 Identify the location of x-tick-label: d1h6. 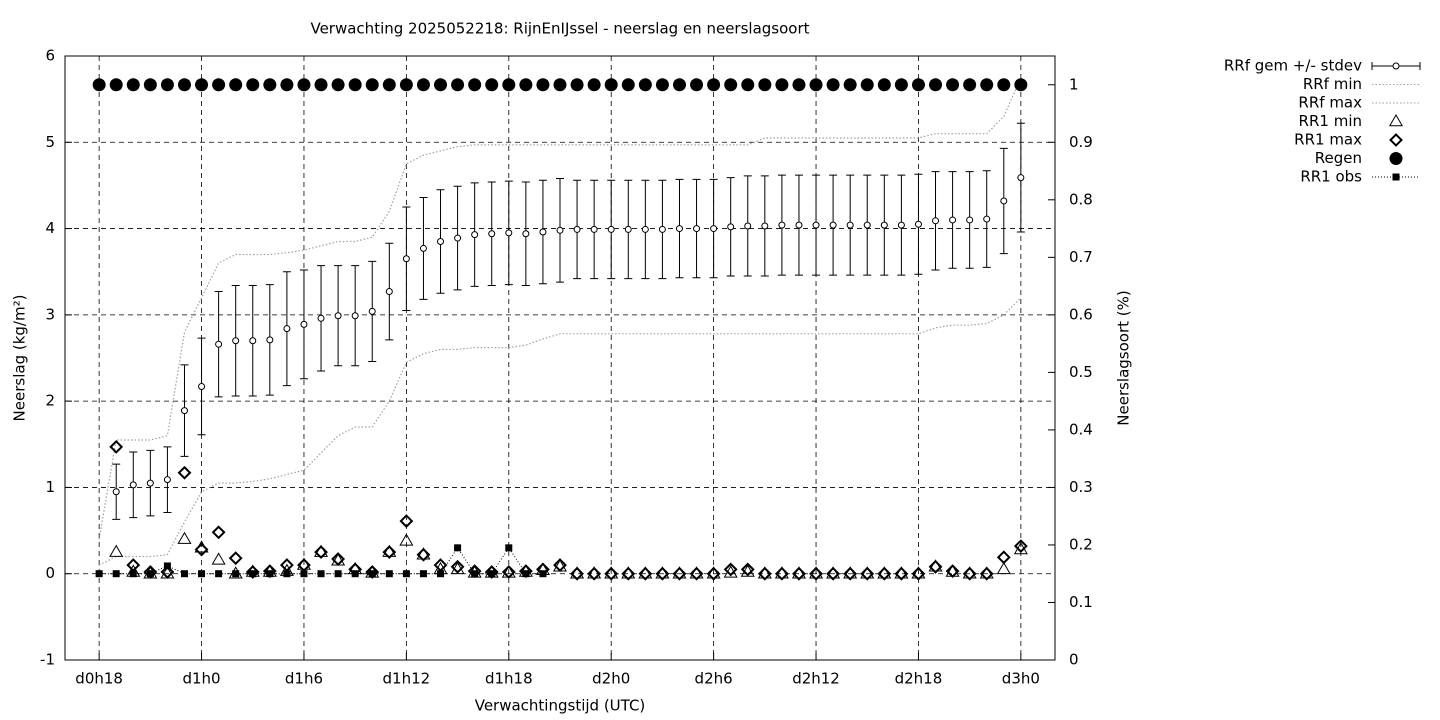
(304, 679).